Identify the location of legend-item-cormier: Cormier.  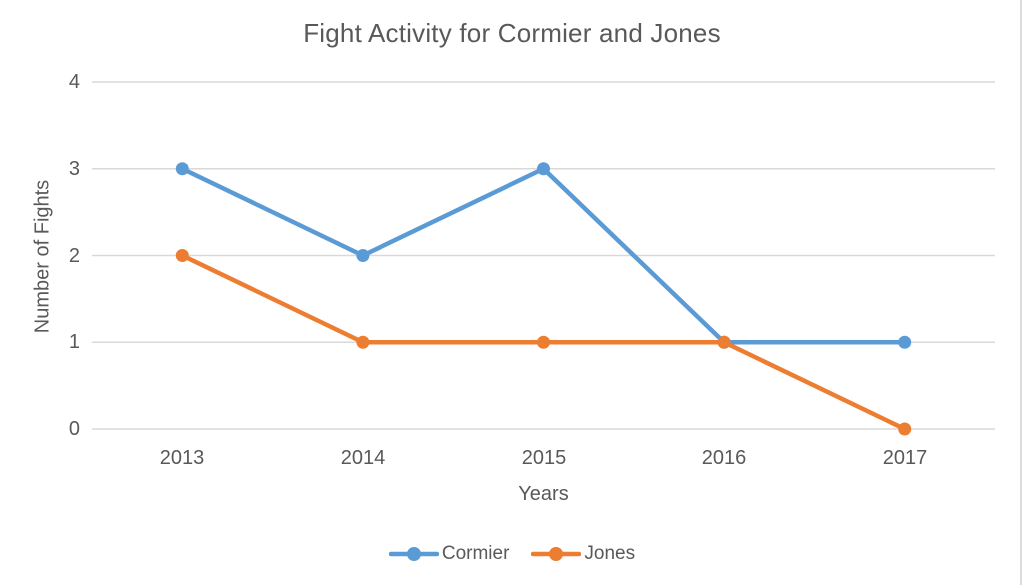
(449, 554).